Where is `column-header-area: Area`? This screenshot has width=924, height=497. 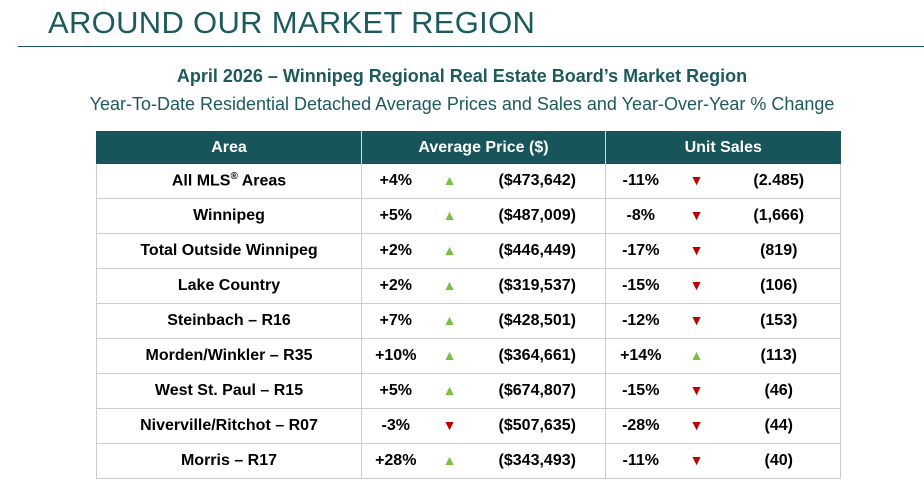 column-header-area: Area is located at coordinates (229, 147).